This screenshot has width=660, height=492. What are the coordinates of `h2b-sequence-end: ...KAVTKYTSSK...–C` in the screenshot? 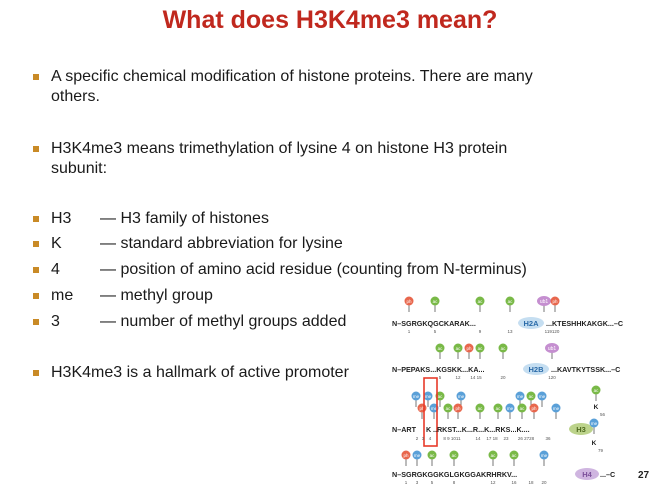 It's located at (585, 369).